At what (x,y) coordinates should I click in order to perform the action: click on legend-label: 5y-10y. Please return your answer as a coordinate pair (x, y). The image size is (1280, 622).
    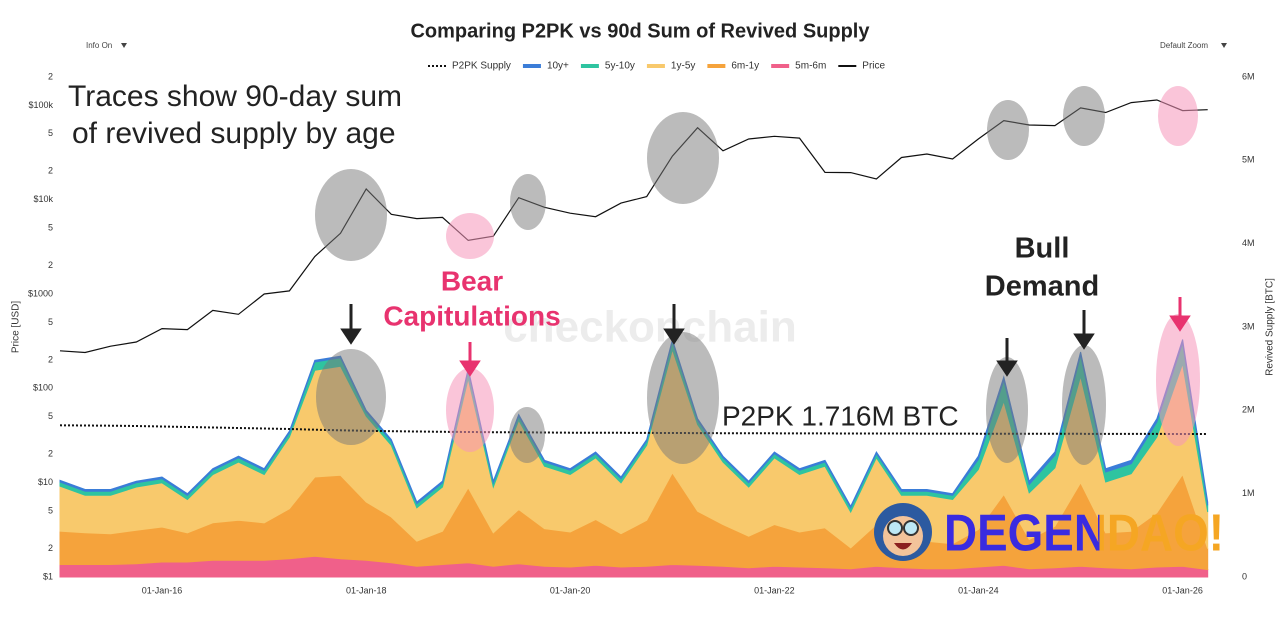
    Looking at the image, I should click on (620, 66).